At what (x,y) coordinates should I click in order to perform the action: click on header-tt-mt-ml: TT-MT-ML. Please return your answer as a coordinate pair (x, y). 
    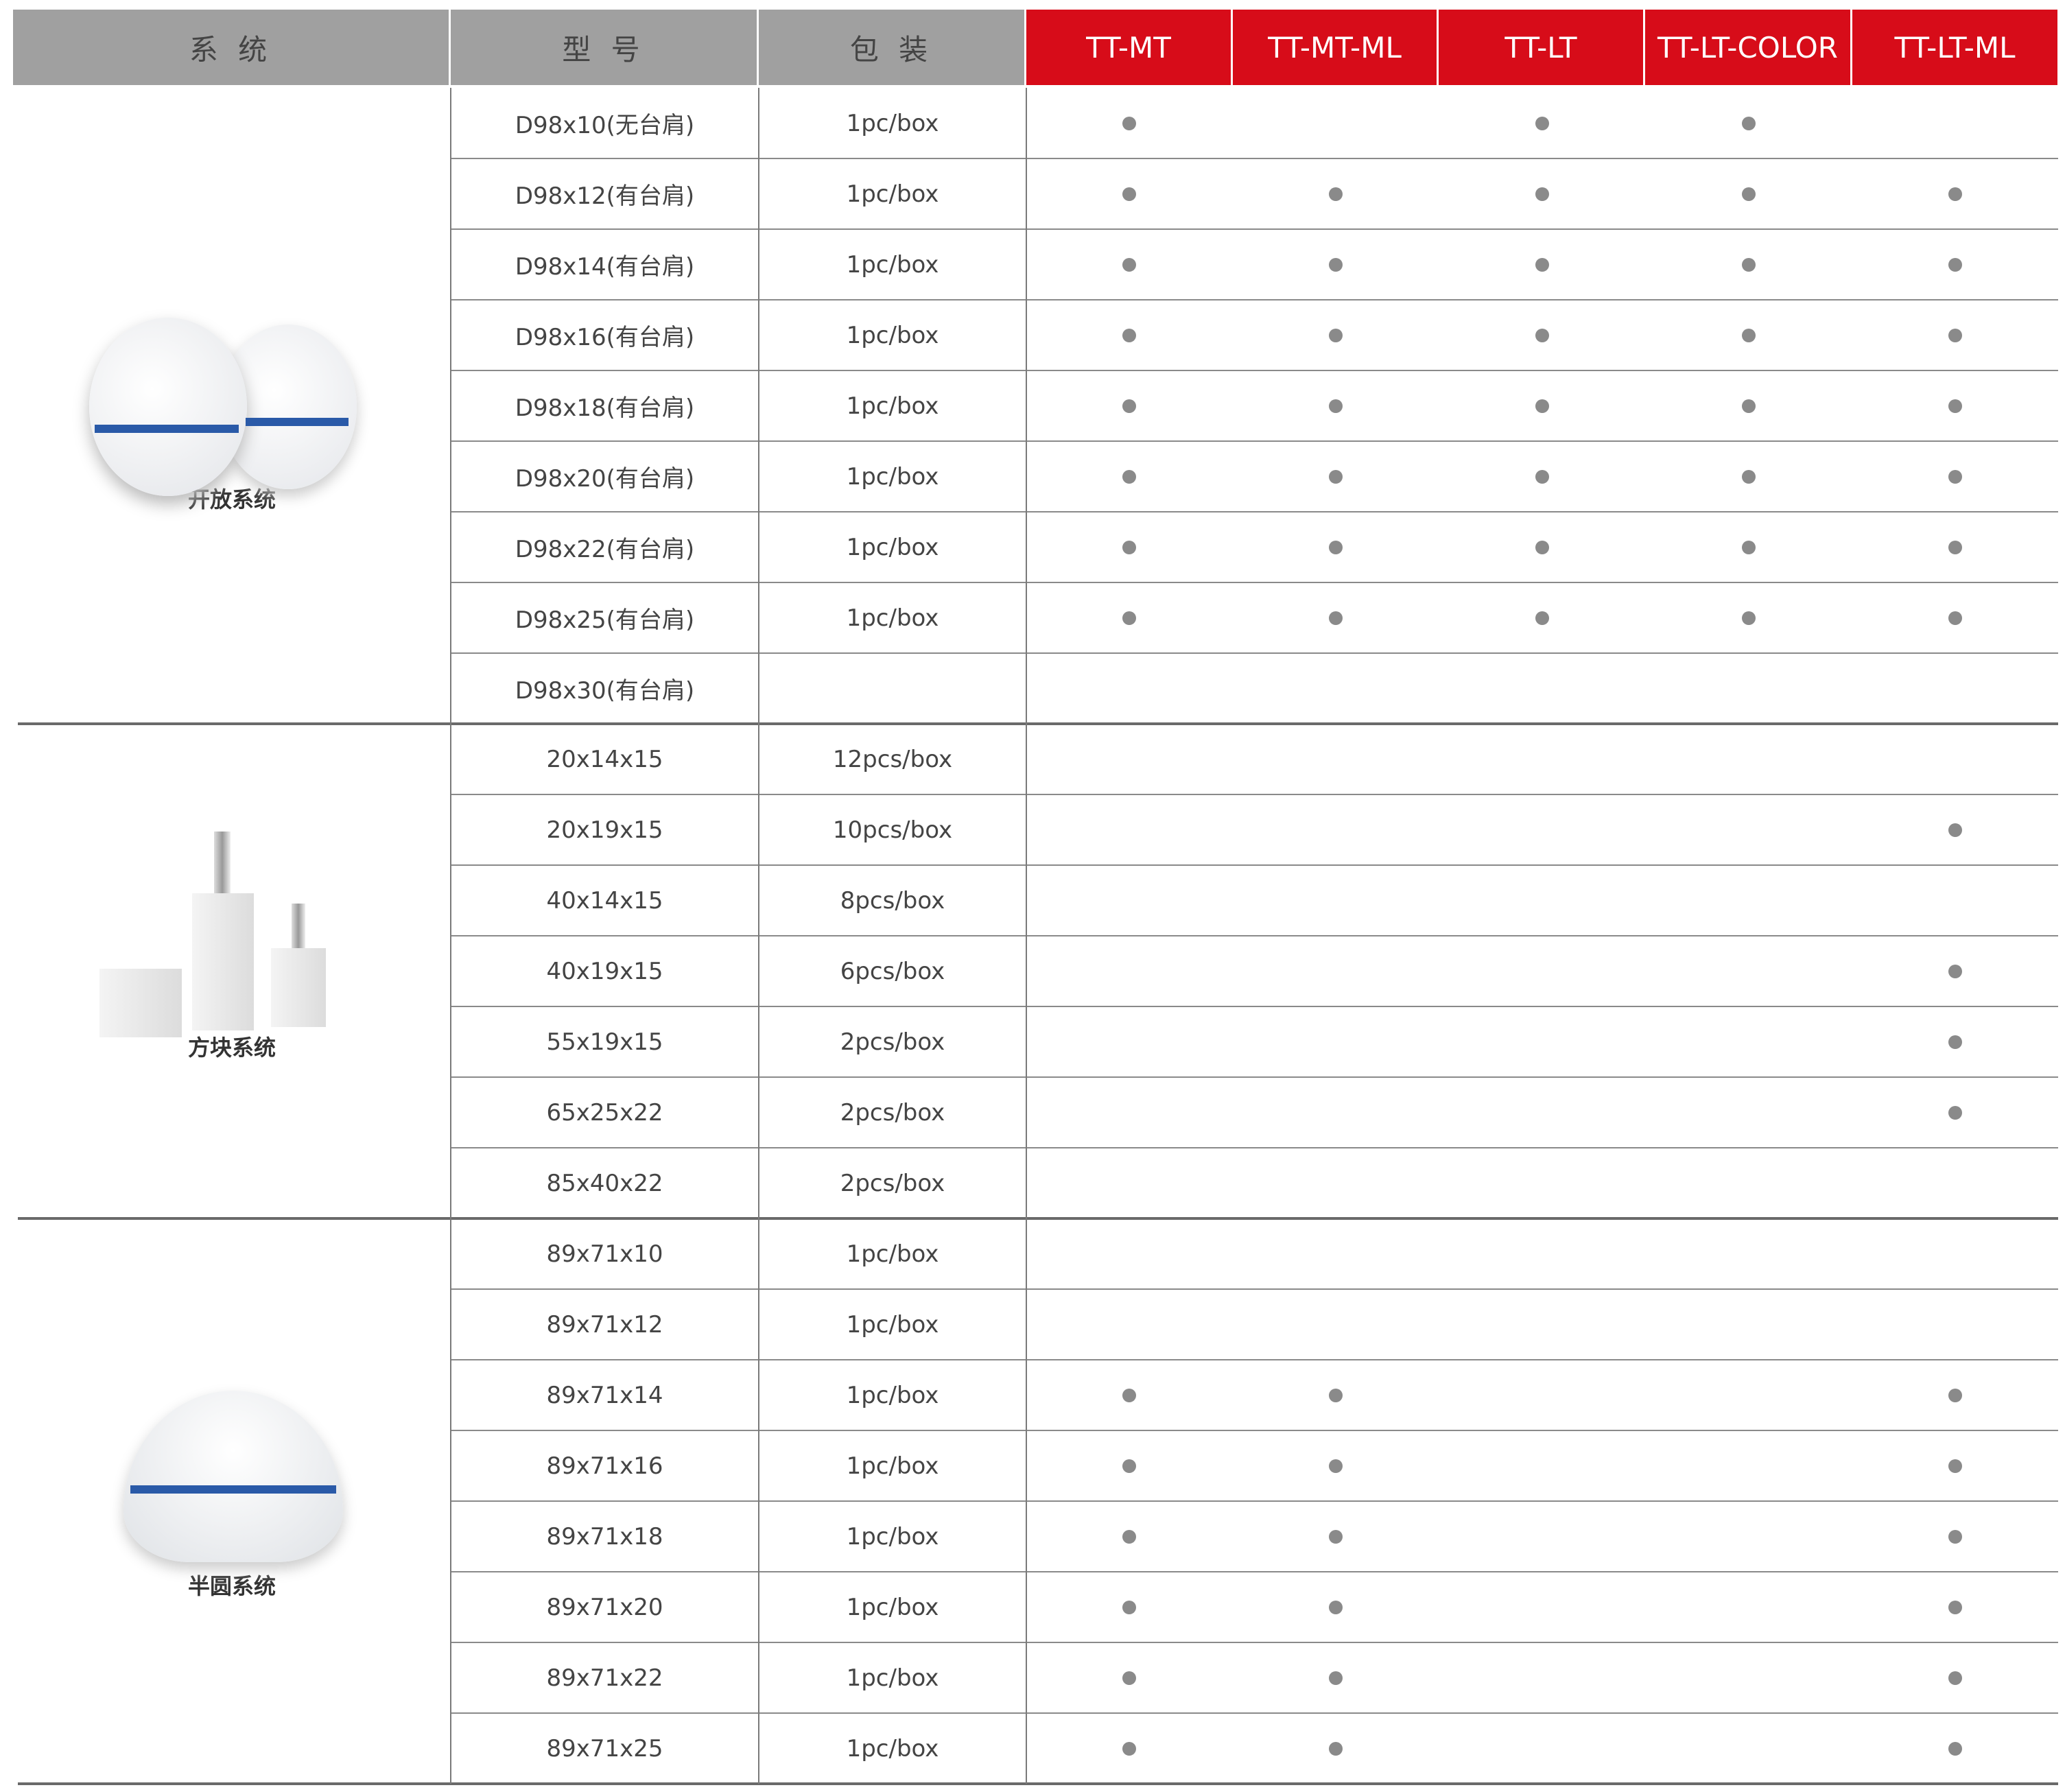
    Looking at the image, I should click on (1336, 47).